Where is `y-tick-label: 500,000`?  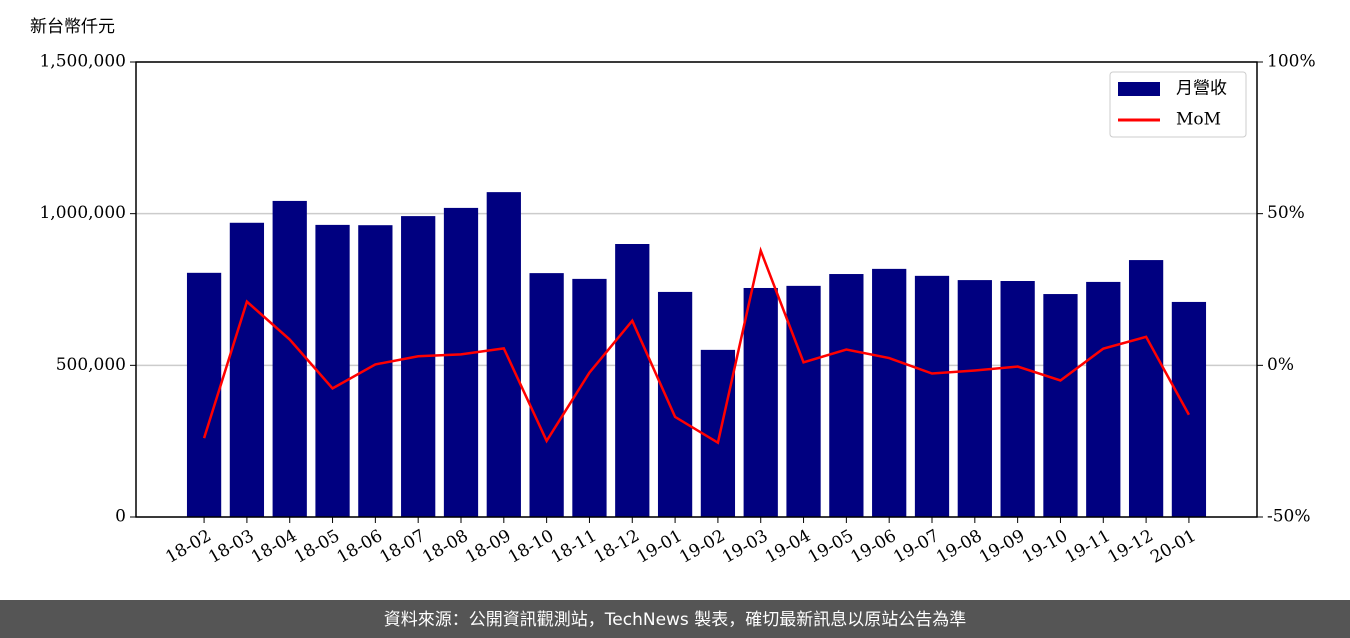 y-tick-label: 500,000 is located at coordinates (91, 365).